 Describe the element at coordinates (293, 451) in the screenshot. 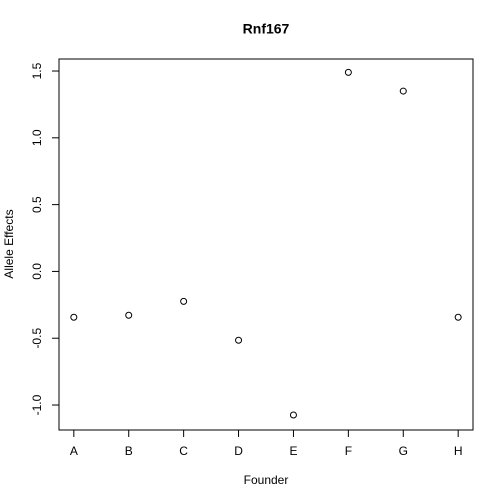

I see `x-tick-label: E` at that location.